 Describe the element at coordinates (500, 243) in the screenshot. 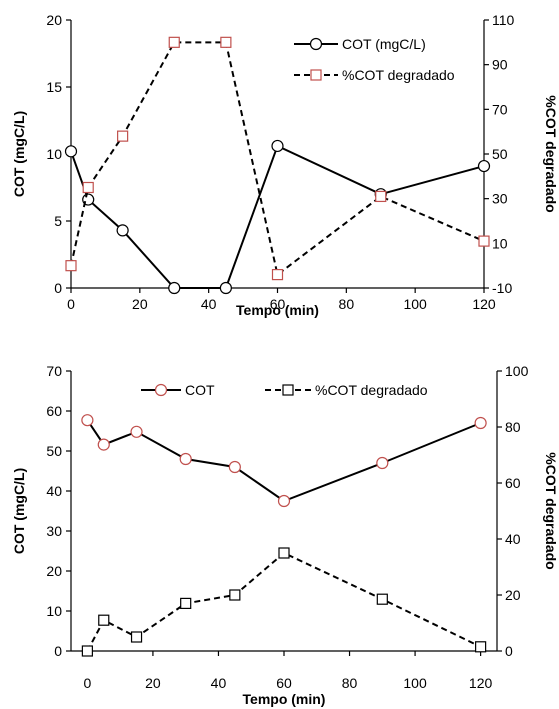

I see `y2-tick-label: 10` at that location.